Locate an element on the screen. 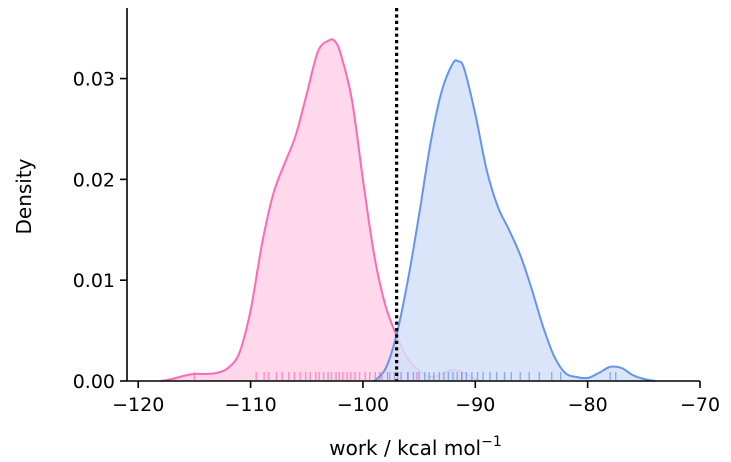 This screenshot has width=731, height=462. y-tick-label: 0.01 is located at coordinates (94, 281).